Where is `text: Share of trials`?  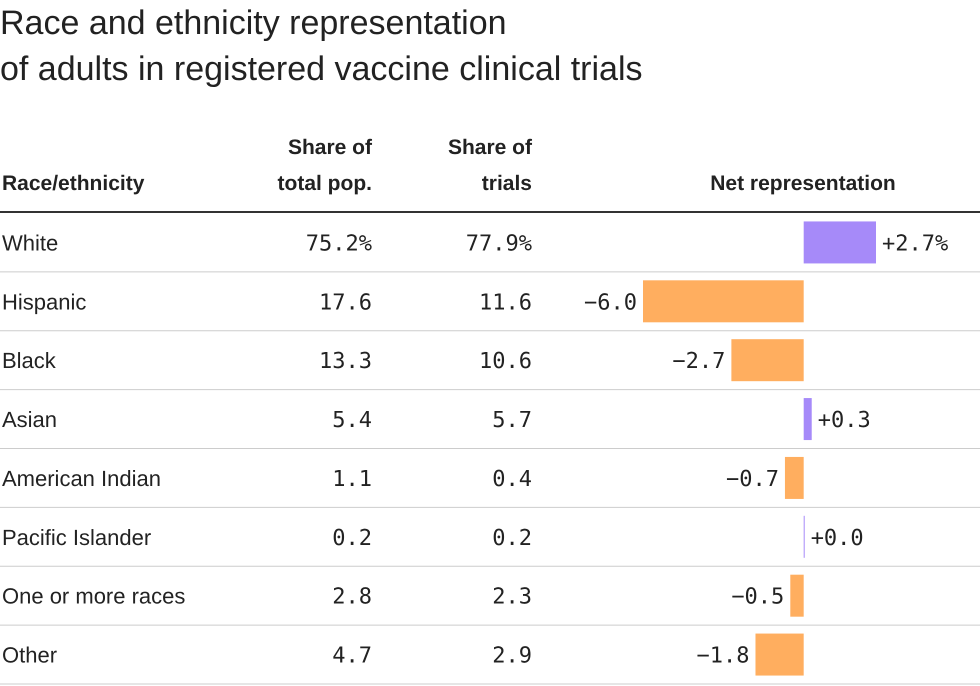 text: Share of trials is located at coordinates (490, 165).